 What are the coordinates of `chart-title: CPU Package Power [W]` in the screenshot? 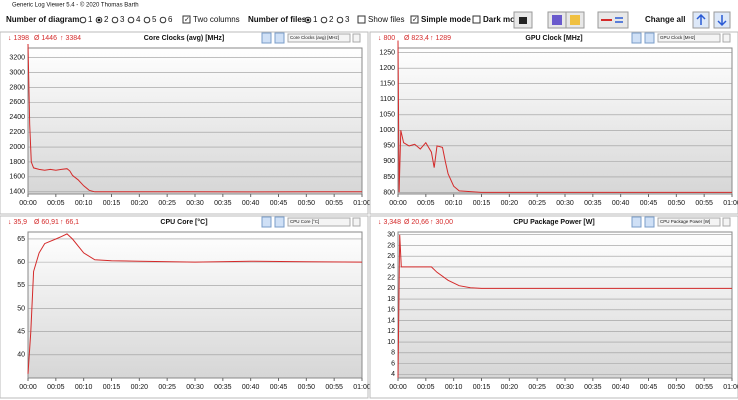 It's located at (553, 222).